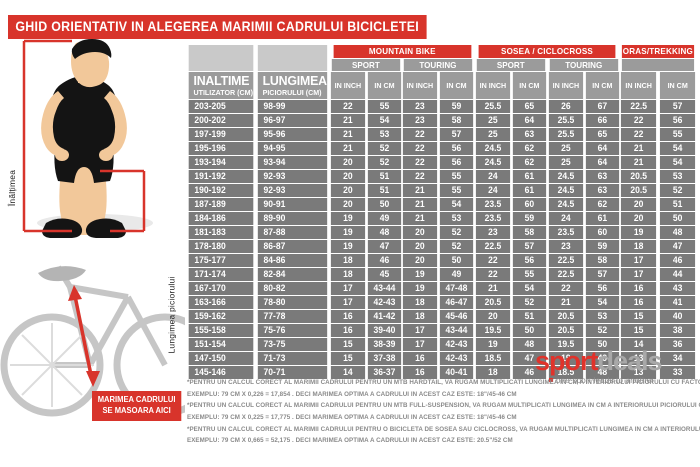  What do you see at coordinates (529, 190) in the screenshot?
I see `cell-size: 61` at bounding box center [529, 190].